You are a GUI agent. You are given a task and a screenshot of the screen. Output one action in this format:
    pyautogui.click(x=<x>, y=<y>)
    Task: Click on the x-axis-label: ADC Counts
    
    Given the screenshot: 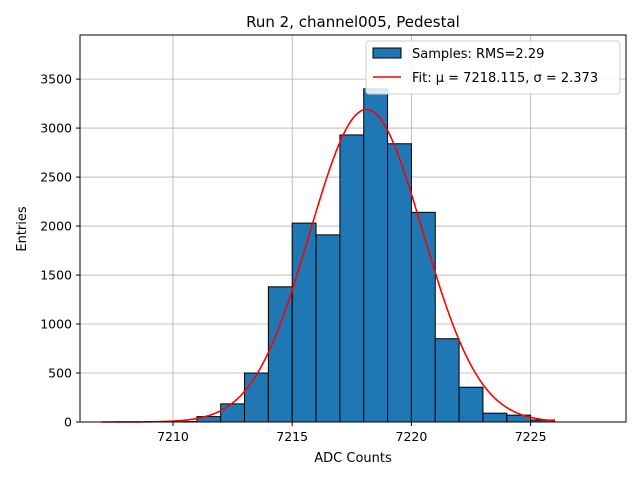 What is the action you would take?
    pyautogui.click(x=353, y=458)
    